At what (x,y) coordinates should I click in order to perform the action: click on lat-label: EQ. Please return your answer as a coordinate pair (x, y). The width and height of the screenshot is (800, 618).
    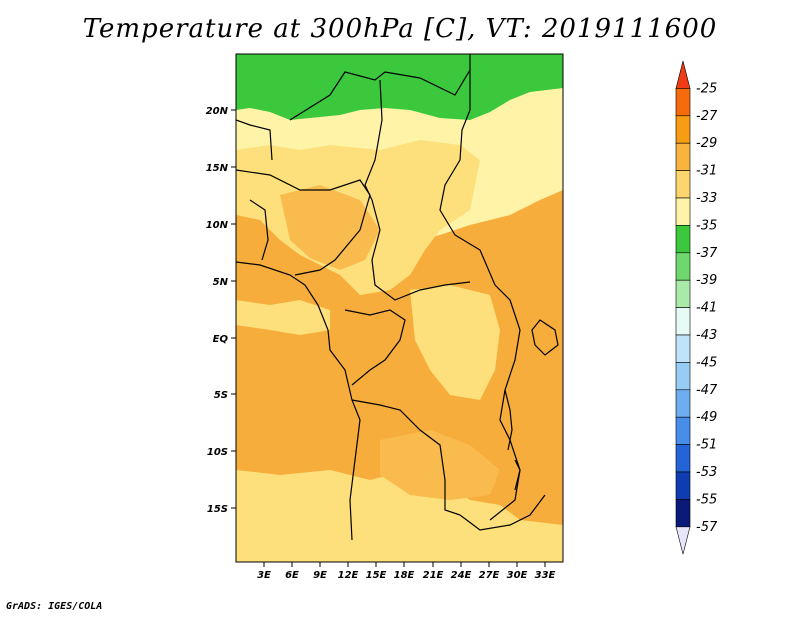
    Looking at the image, I should click on (221, 339).